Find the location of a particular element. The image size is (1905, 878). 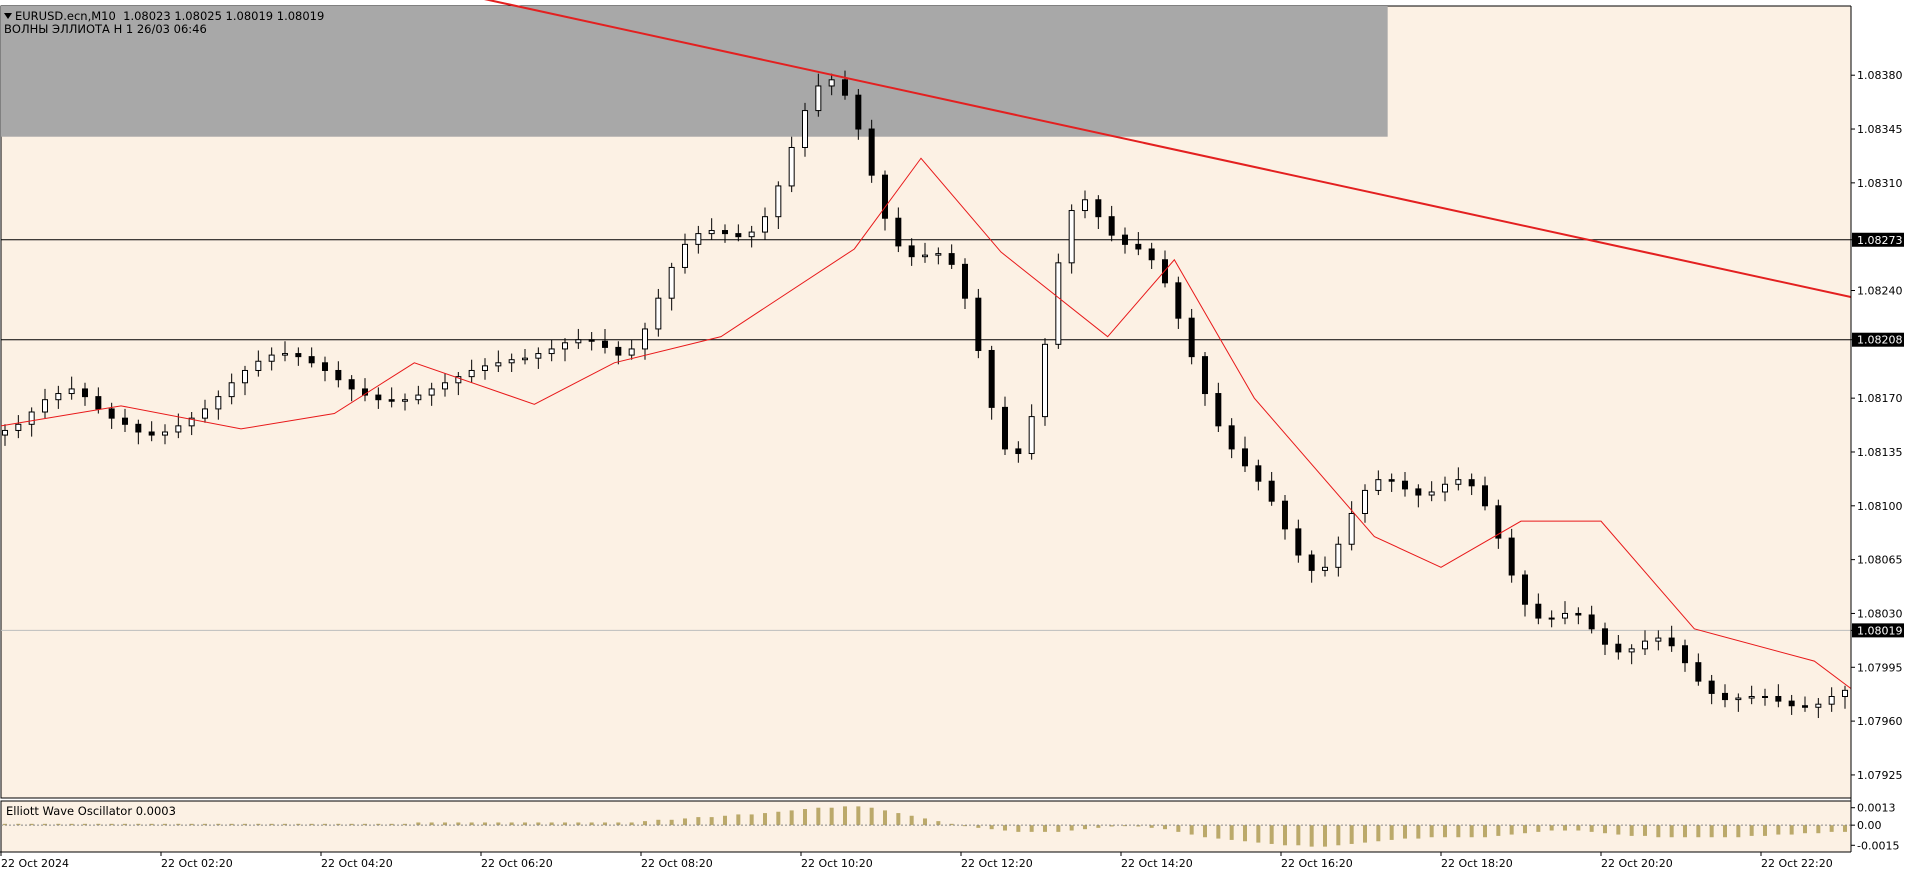

level-price-label: 1.08208 is located at coordinates (1880, 340).